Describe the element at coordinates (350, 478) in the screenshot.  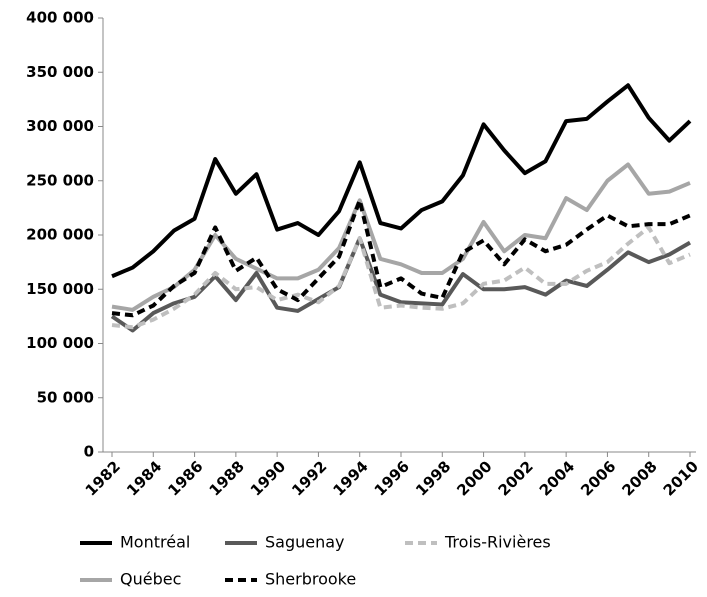
I see `x-tick-label: 1994` at that location.